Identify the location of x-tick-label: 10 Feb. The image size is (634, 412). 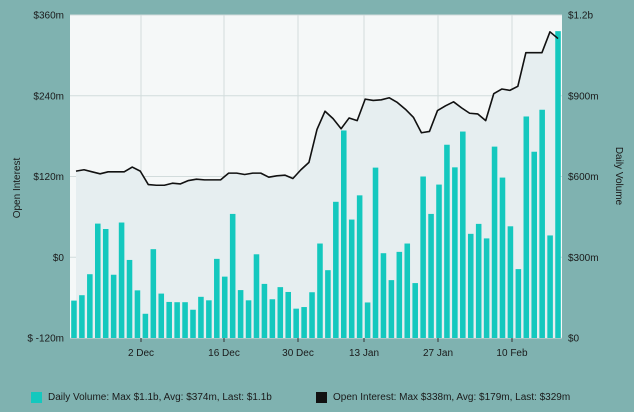
(512, 353).